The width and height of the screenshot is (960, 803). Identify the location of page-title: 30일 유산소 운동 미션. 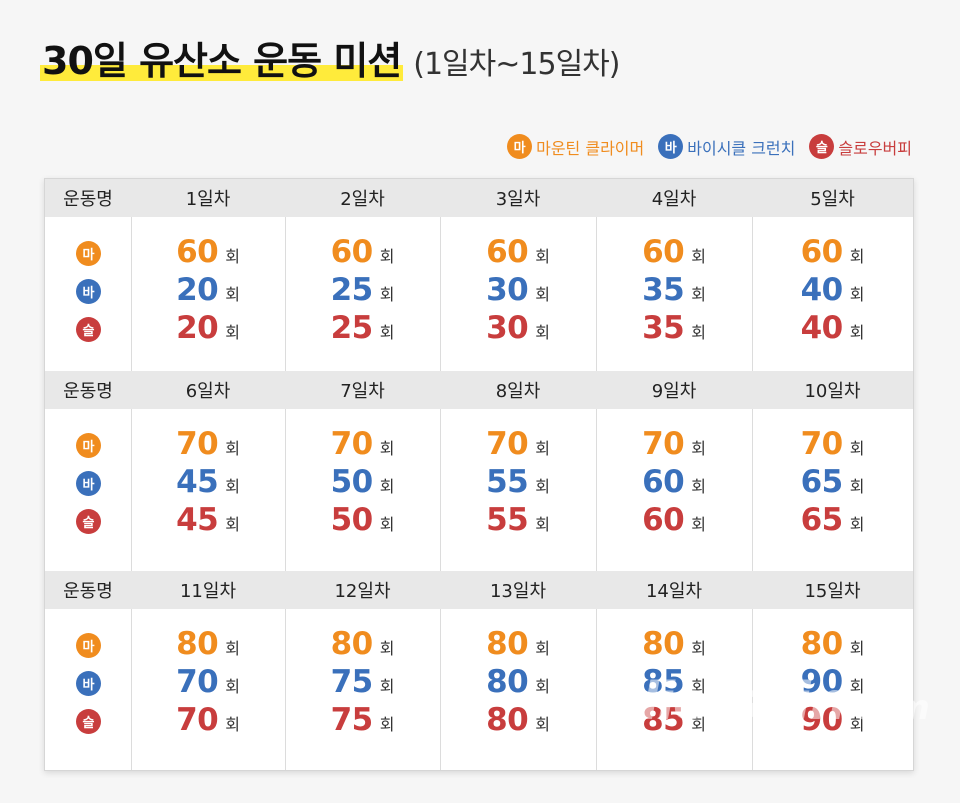
(222, 57).